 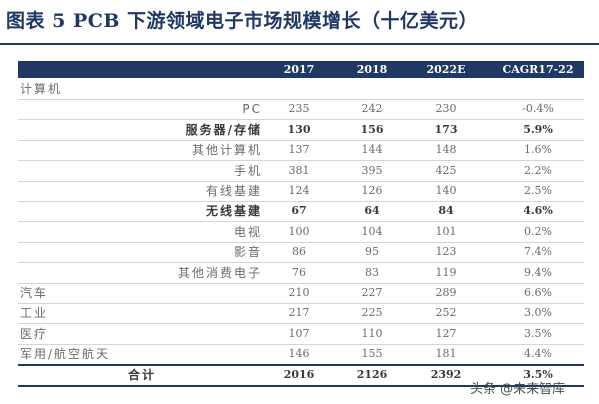 What do you see at coordinates (247, 231) in the screenshot?
I see `row-label: 电视` at bounding box center [247, 231].